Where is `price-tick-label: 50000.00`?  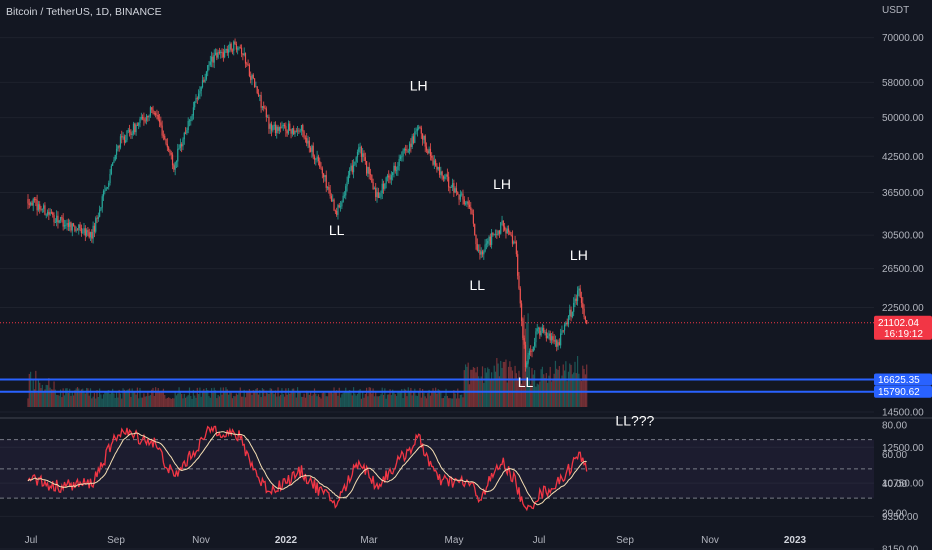 price-tick-label: 50000.00 is located at coordinates (903, 118).